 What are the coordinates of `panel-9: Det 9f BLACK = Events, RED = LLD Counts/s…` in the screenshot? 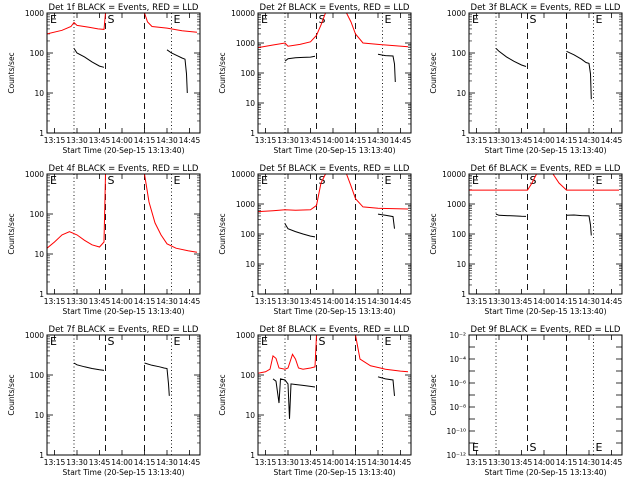 It's located at (526, 401).